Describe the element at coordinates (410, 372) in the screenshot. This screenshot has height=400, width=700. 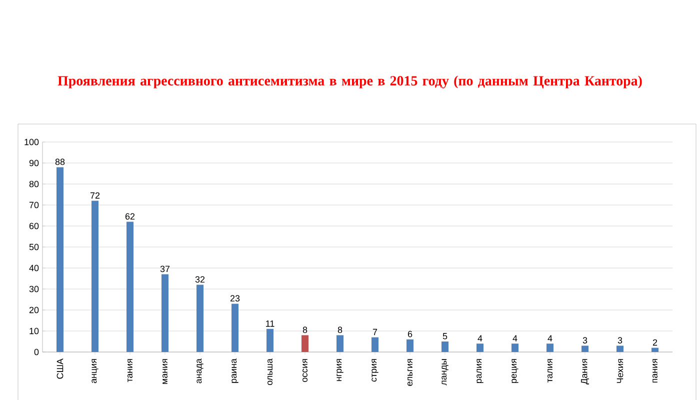
I see `x-tick-label: ельгия` at that location.